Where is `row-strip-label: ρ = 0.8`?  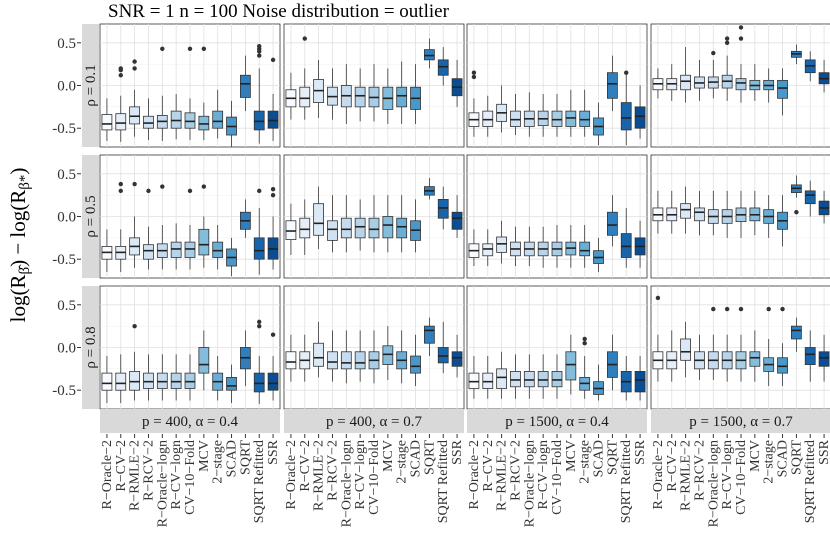 row-strip-label: ρ = 0.8 is located at coordinates (91, 347).